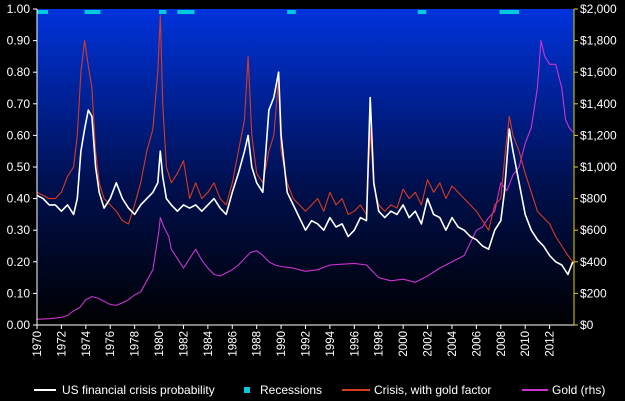 The height and width of the screenshot is (401, 625). What do you see at coordinates (477, 344) in the screenshot?
I see `x-tick-label: 2006` at bounding box center [477, 344].